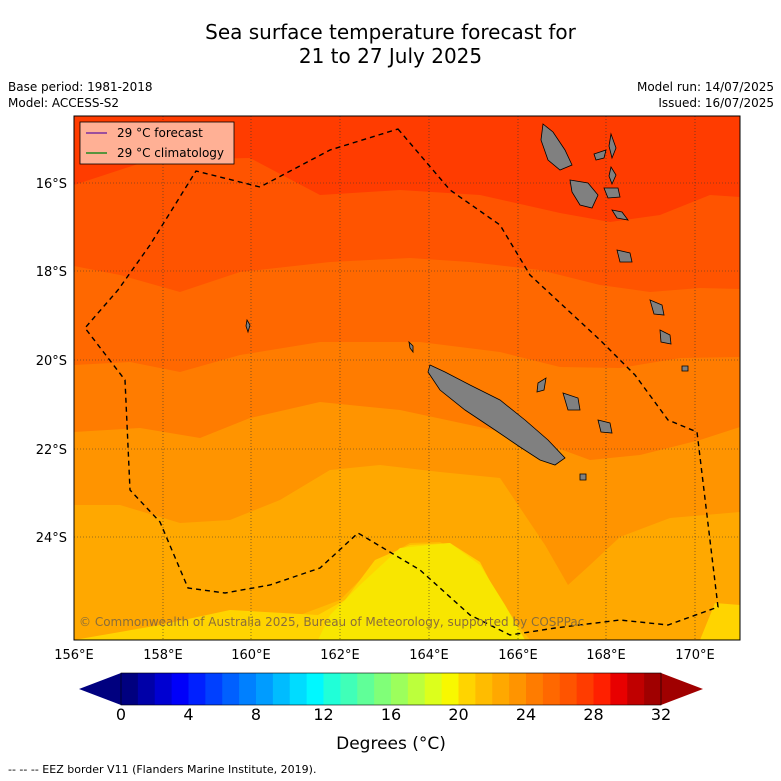 The image size is (781, 781). What do you see at coordinates (583, 477) in the screenshot?
I see `isle-of-pines` at bounding box center [583, 477].